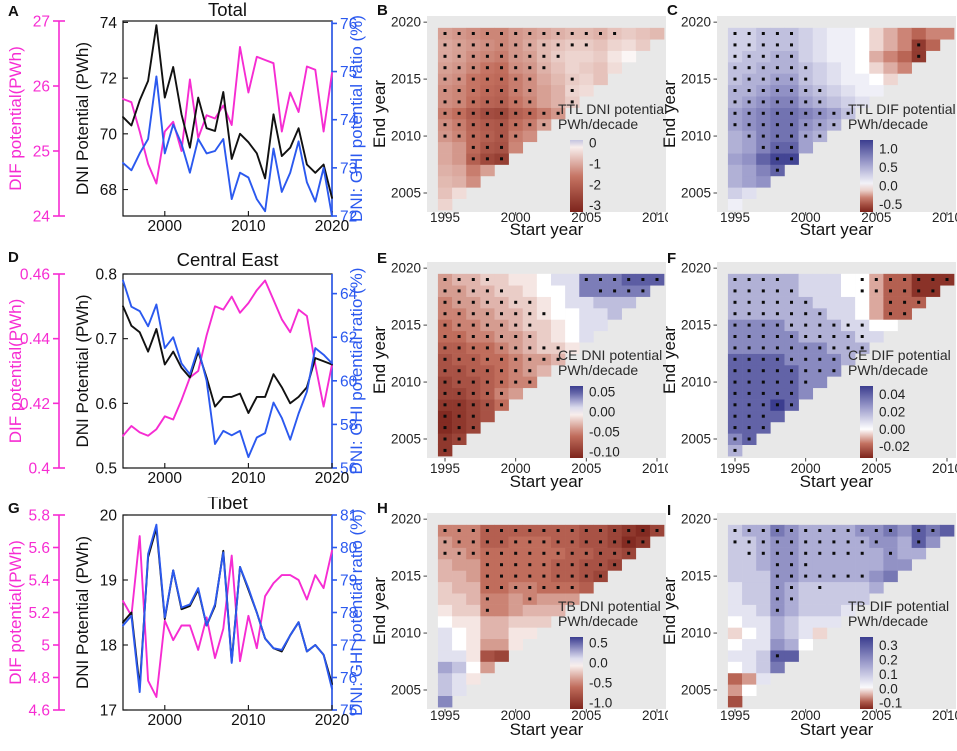 The width and height of the screenshot is (957, 751). Describe the element at coordinates (39, 678) in the screenshot. I see `svg-text: 4.8` at that location.